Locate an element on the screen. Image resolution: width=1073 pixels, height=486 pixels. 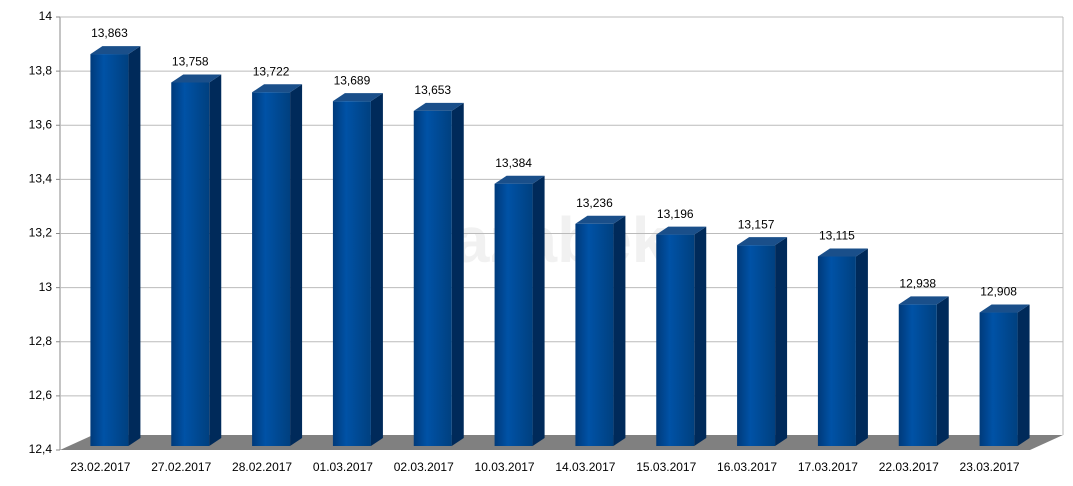
value-label: 13,157 is located at coordinates (756, 224).